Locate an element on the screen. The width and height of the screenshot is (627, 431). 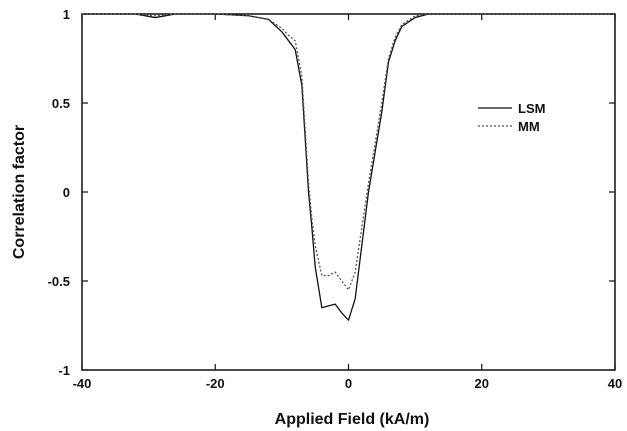
x-tick-label-2: 0 is located at coordinates (348, 383).